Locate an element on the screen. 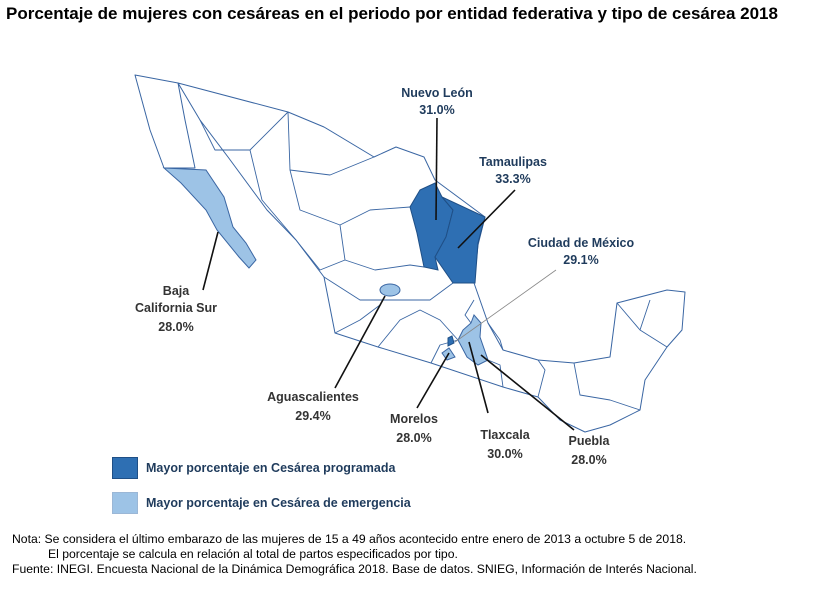 This screenshot has height=600, width=817. state-puebla-tlaxcala is located at coordinates (473, 340).